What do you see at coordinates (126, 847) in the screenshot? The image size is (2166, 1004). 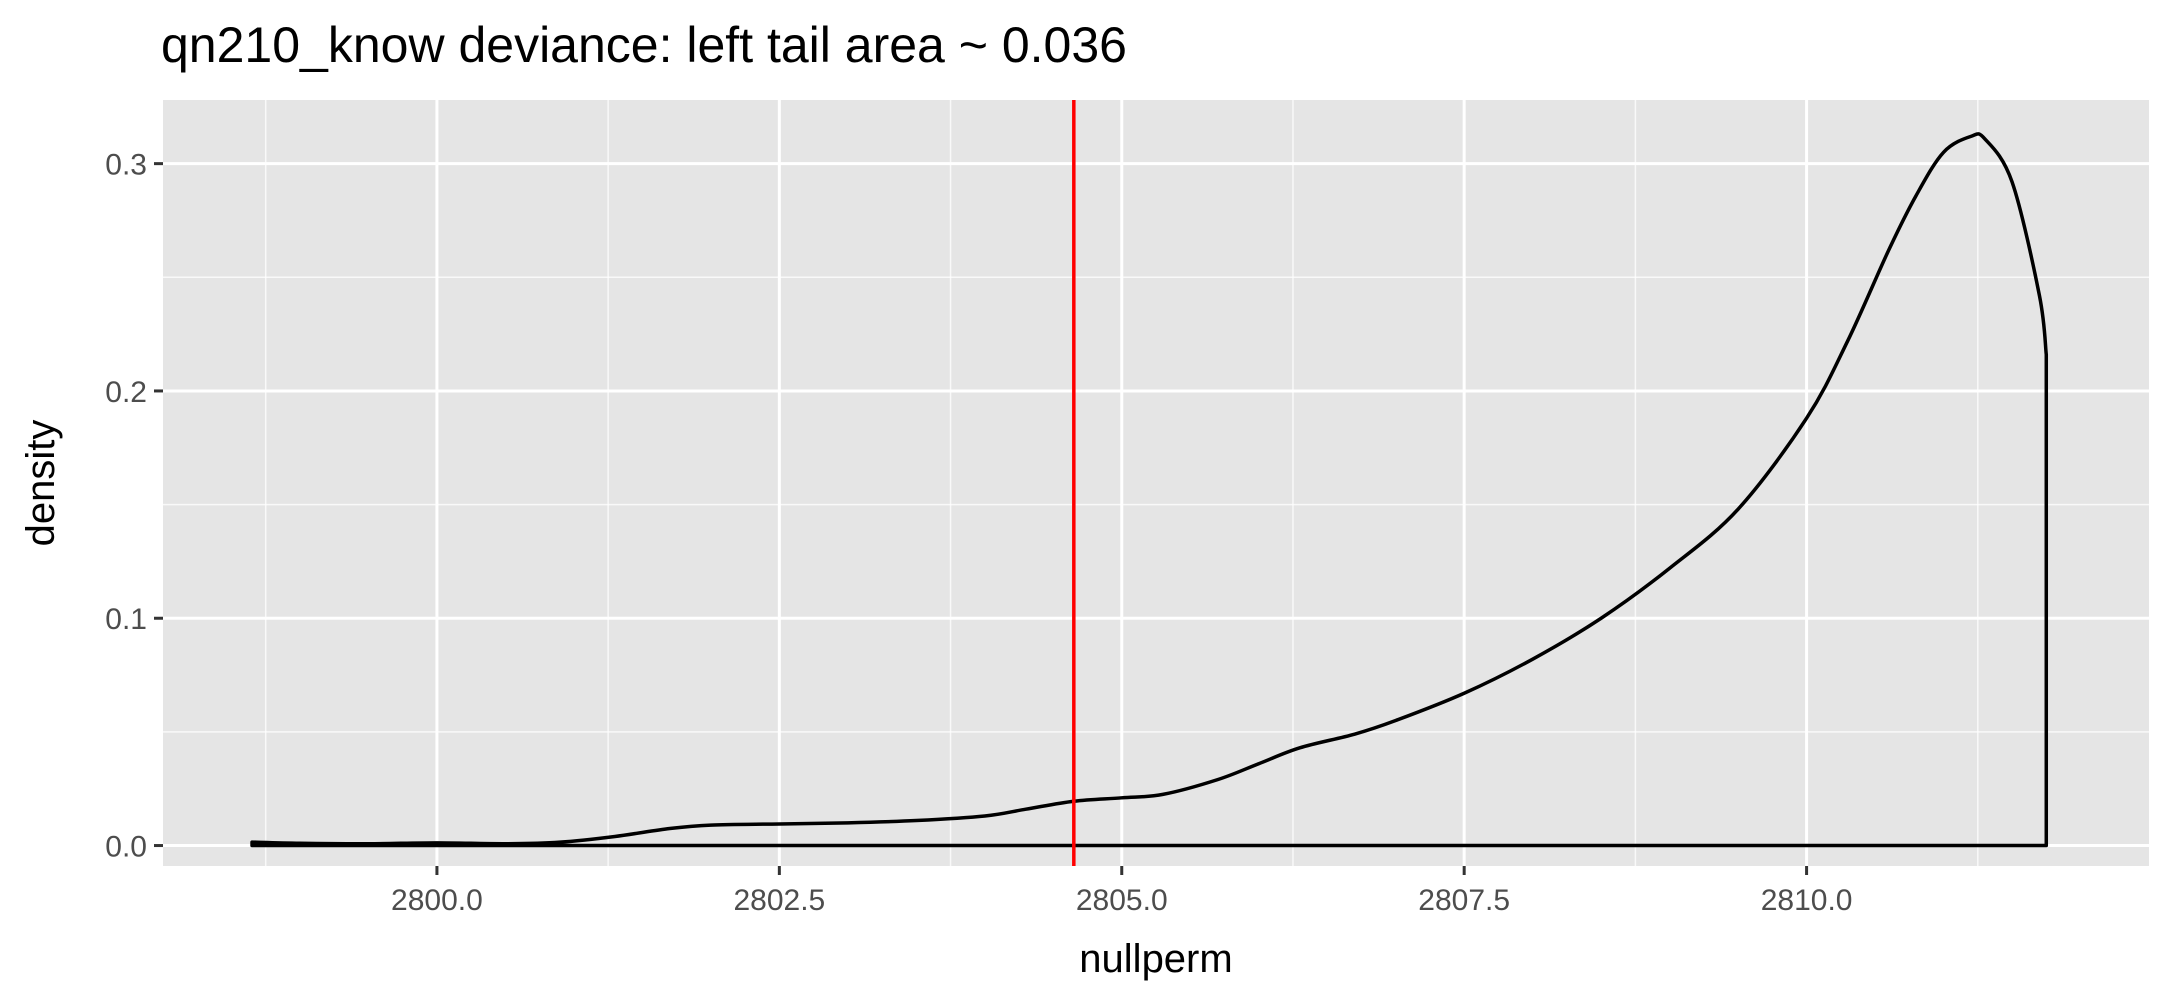 I see `y-tick-label: 0.0` at bounding box center [126, 847].